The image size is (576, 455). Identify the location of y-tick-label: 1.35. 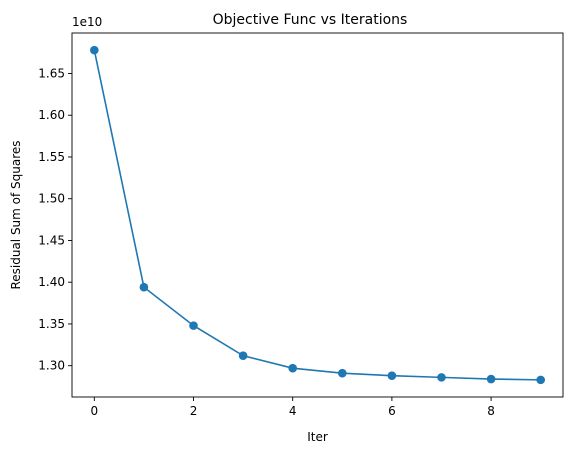
(51, 324).